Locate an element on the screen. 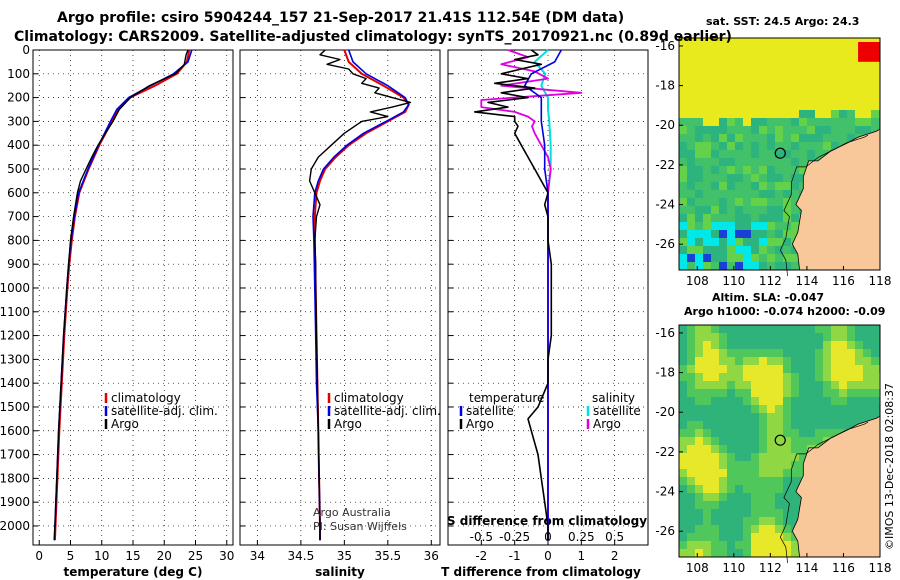 The image size is (900, 580). argo-legend-label: Argo is located at coordinates (125, 424).